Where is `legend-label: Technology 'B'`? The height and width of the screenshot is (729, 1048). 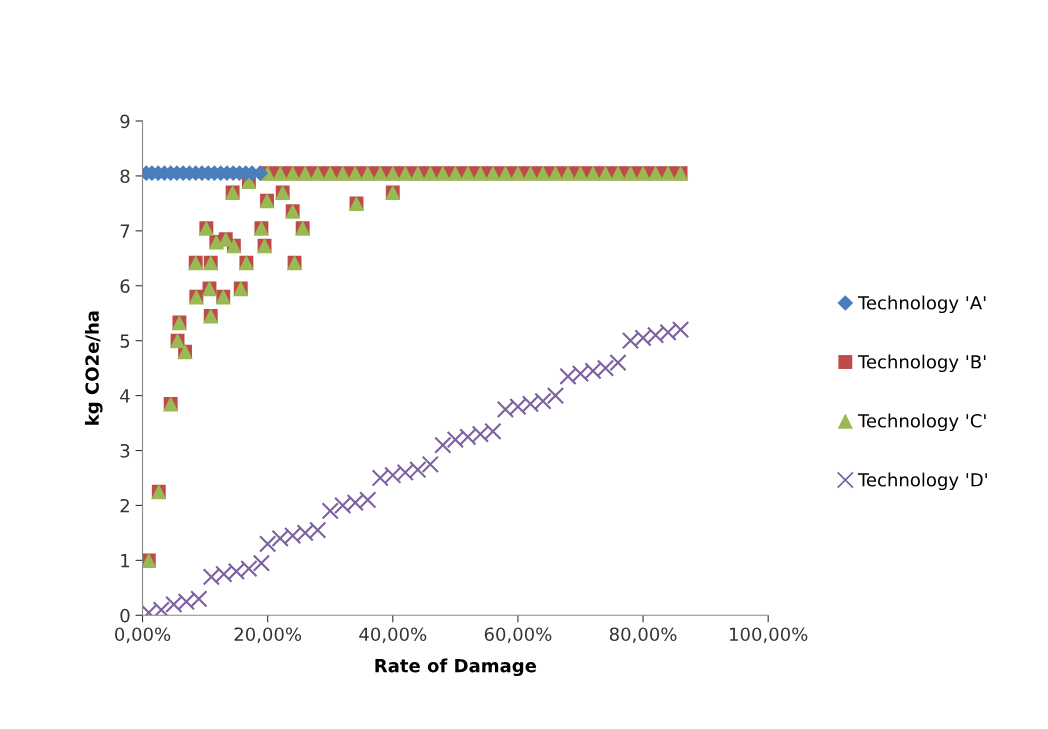 legend-label: Technology 'B' is located at coordinates (921, 363).